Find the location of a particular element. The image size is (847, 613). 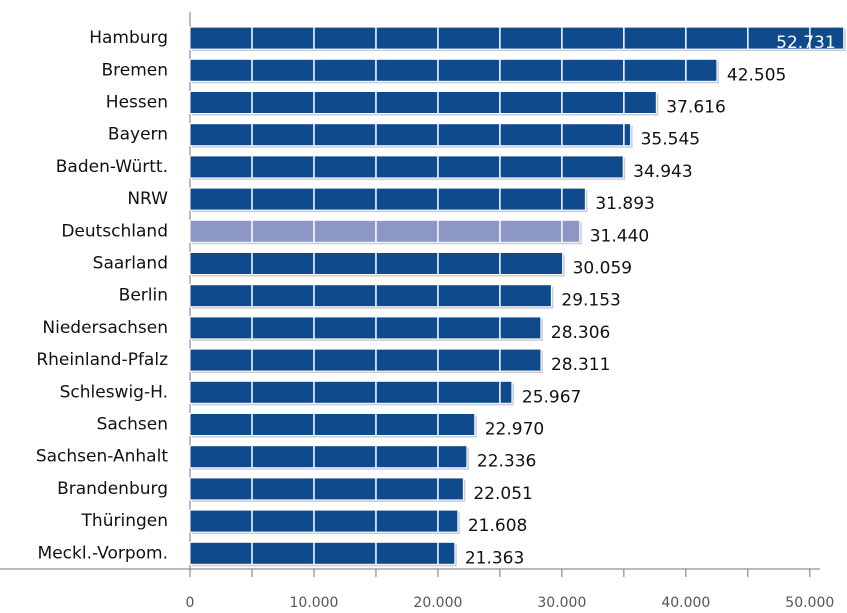

category-label: Rheinland-Pfalz is located at coordinates (102, 360).